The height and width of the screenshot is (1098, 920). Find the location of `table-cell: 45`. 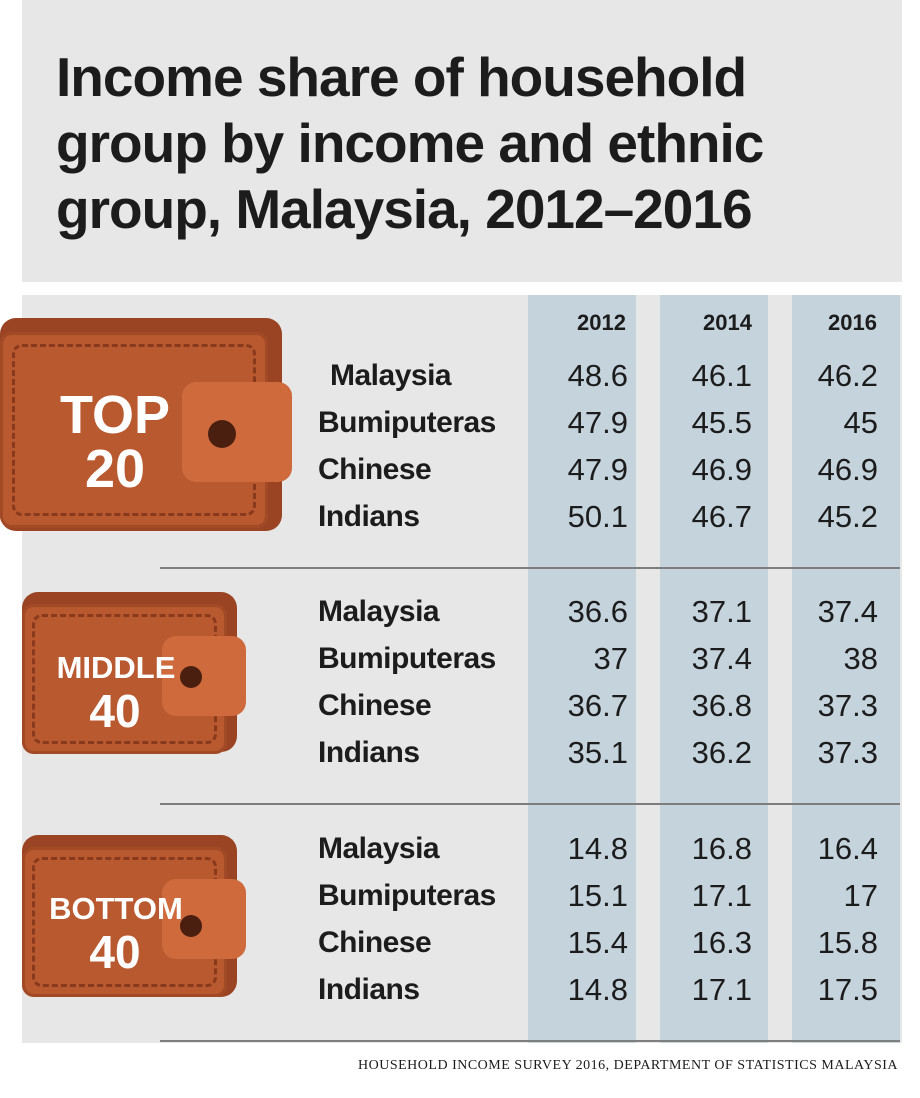

table-cell: 45 is located at coordinates (860, 422).